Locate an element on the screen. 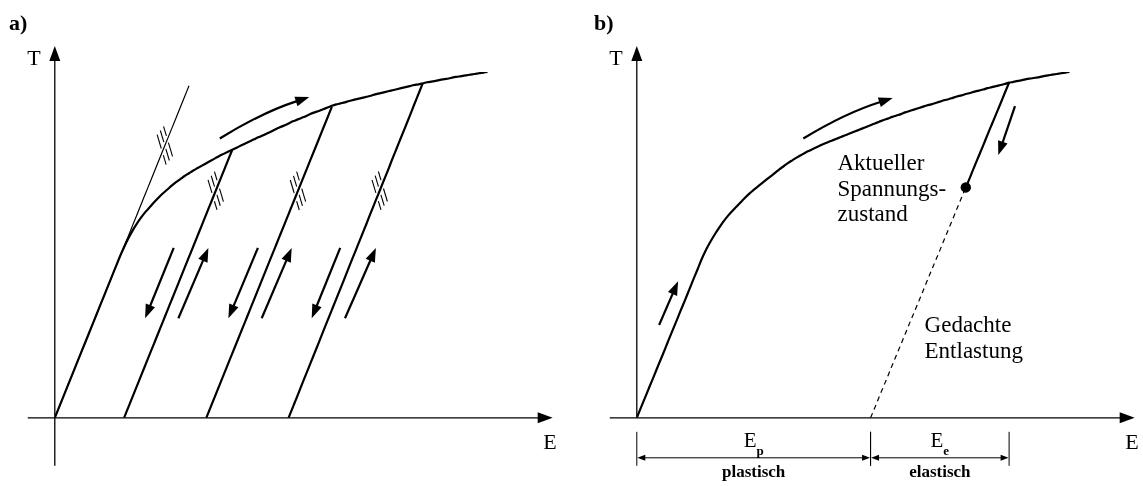 The image size is (1143, 486). text: E$_{e}$ is located at coordinates (940, 442).